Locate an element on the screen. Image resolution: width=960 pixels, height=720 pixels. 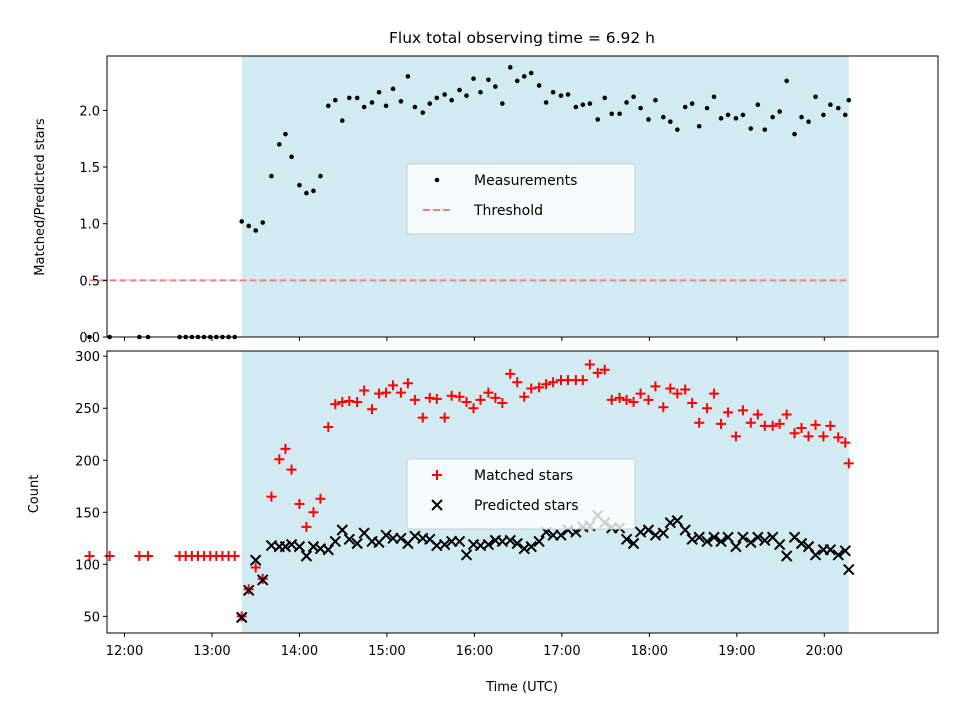
legend: Matched stars Predicted stars is located at coordinates (521, 494).